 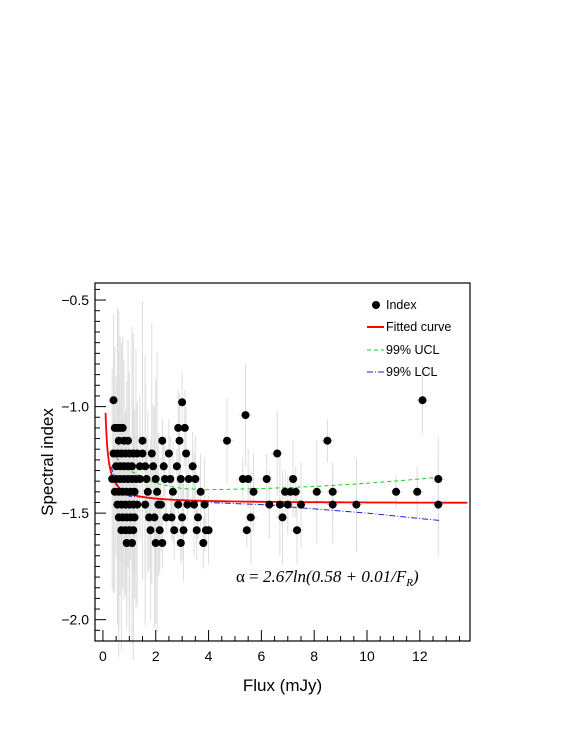 I want to click on ucl-curve, so click(x=278, y=474).